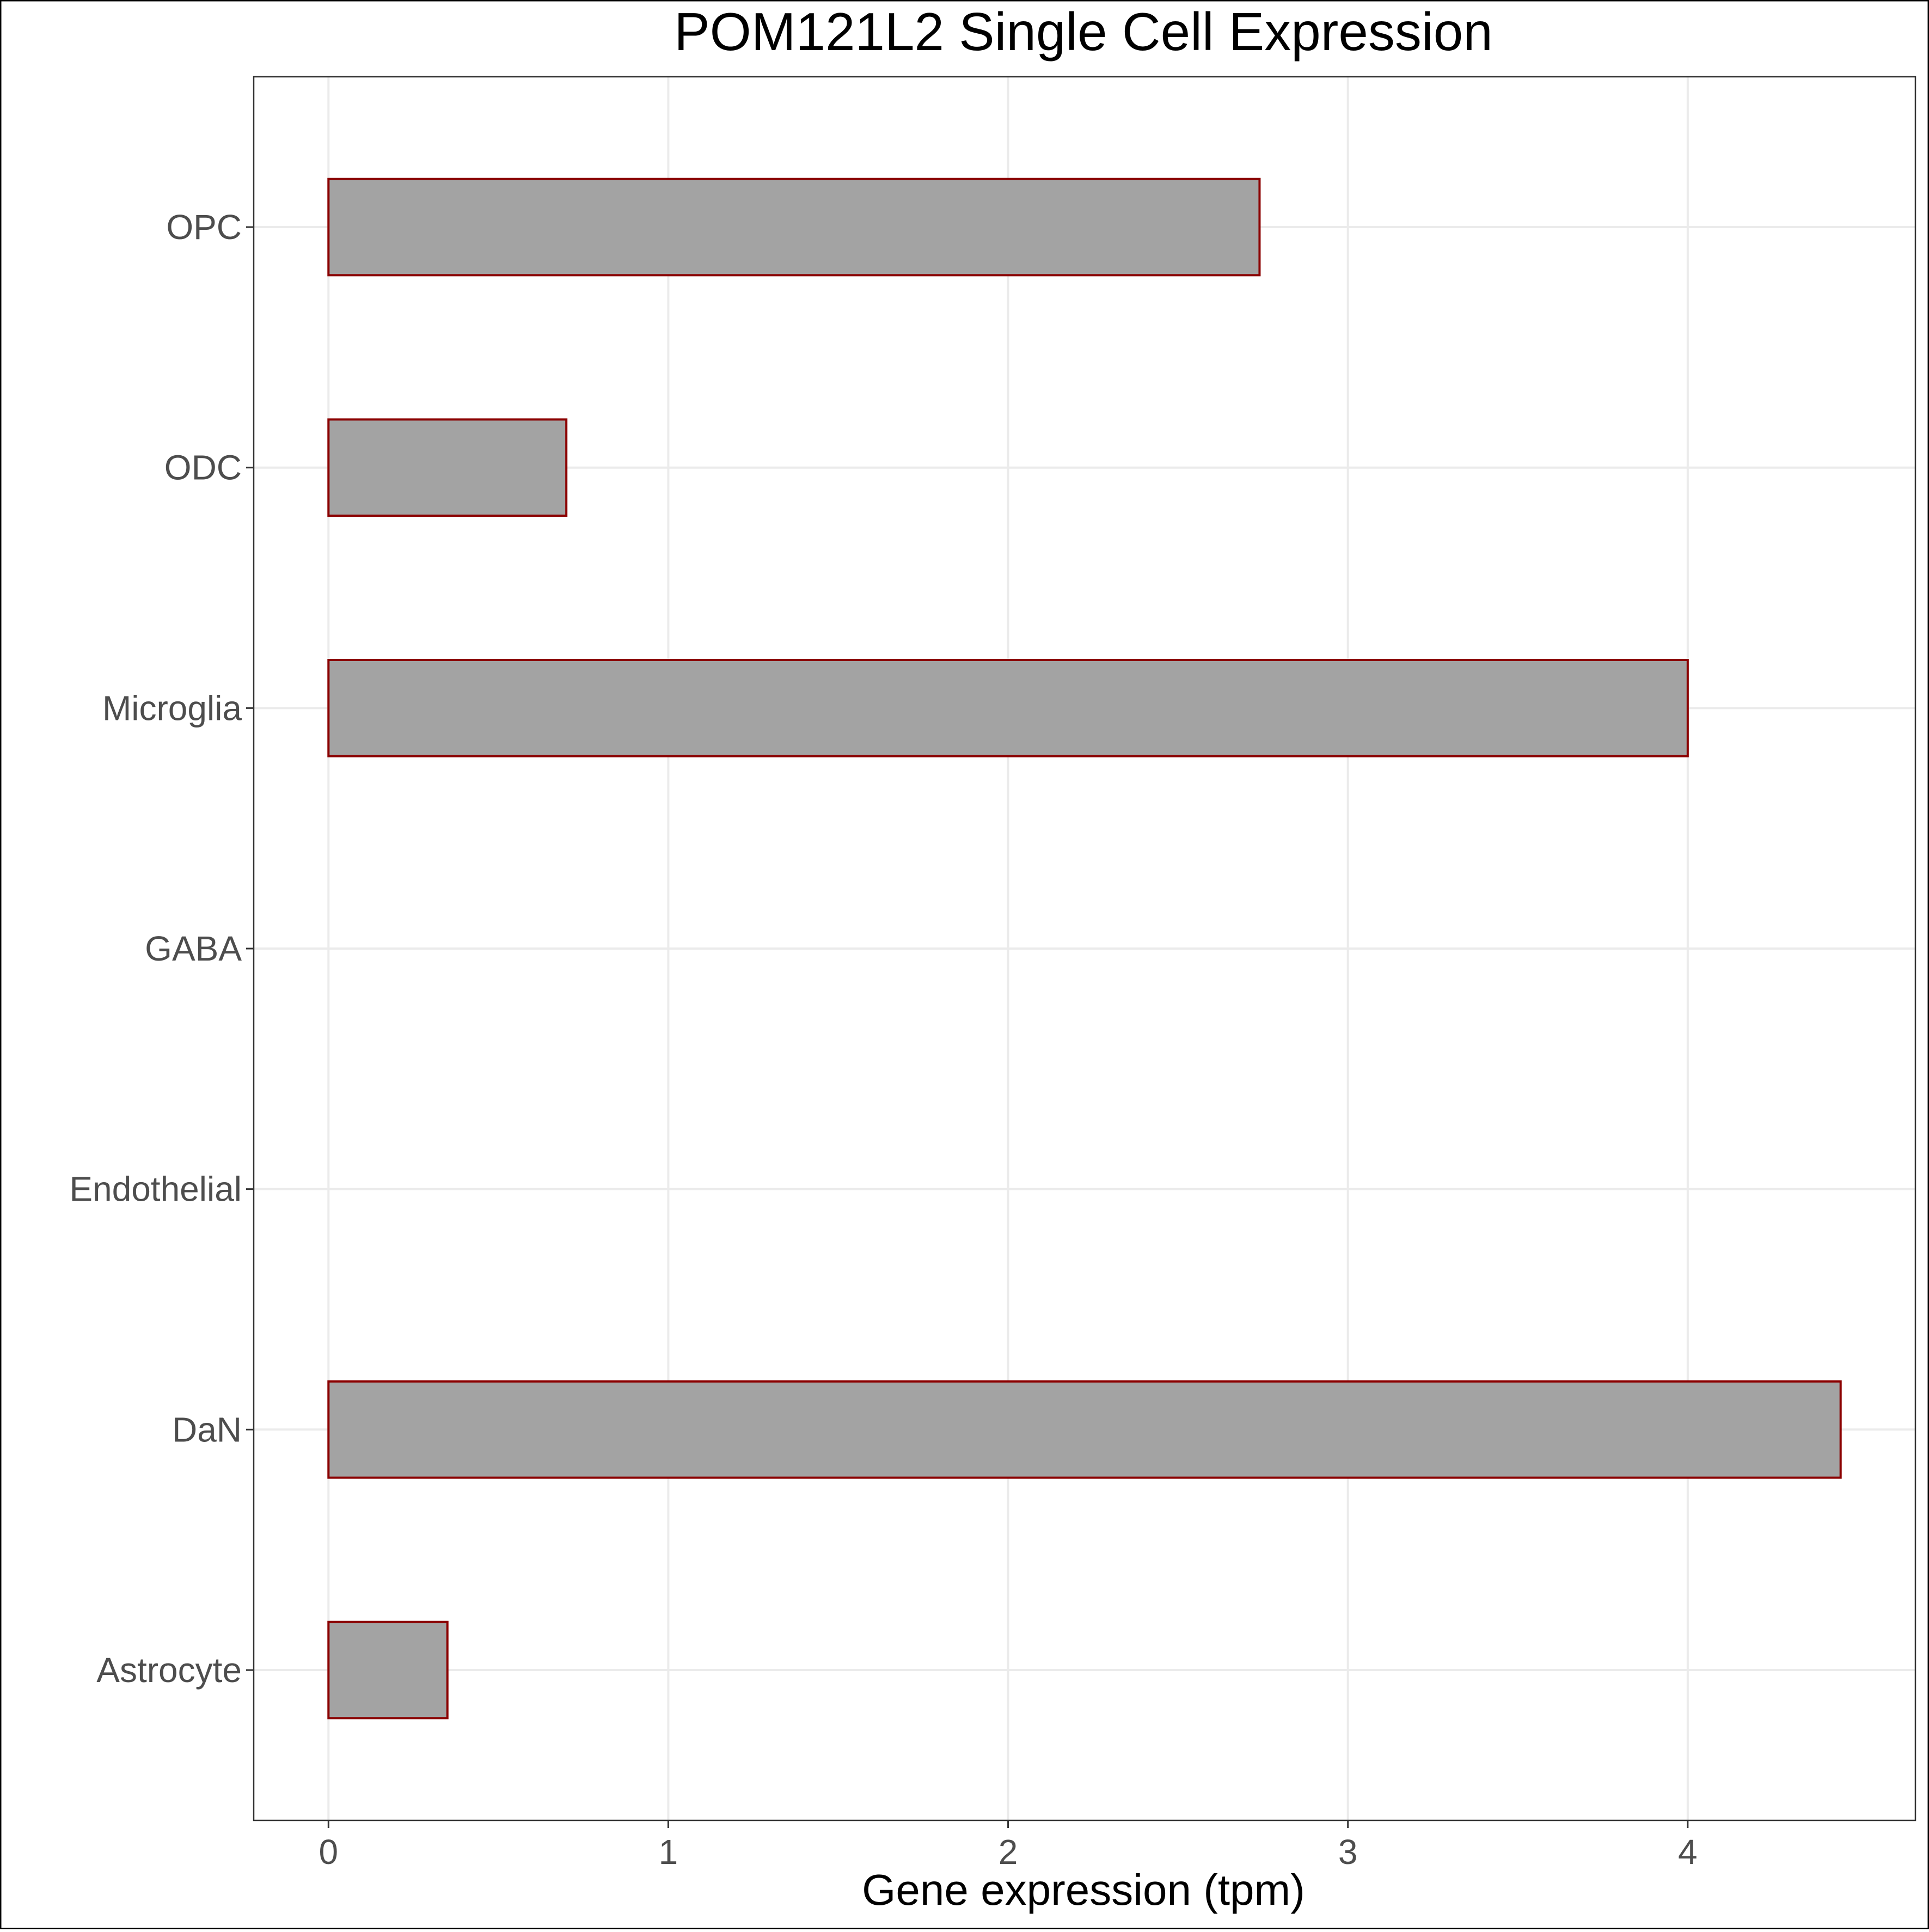  Describe the element at coordinates (172, 708) in the screenshot. I see `y-tick-label: Microglia` at that location.